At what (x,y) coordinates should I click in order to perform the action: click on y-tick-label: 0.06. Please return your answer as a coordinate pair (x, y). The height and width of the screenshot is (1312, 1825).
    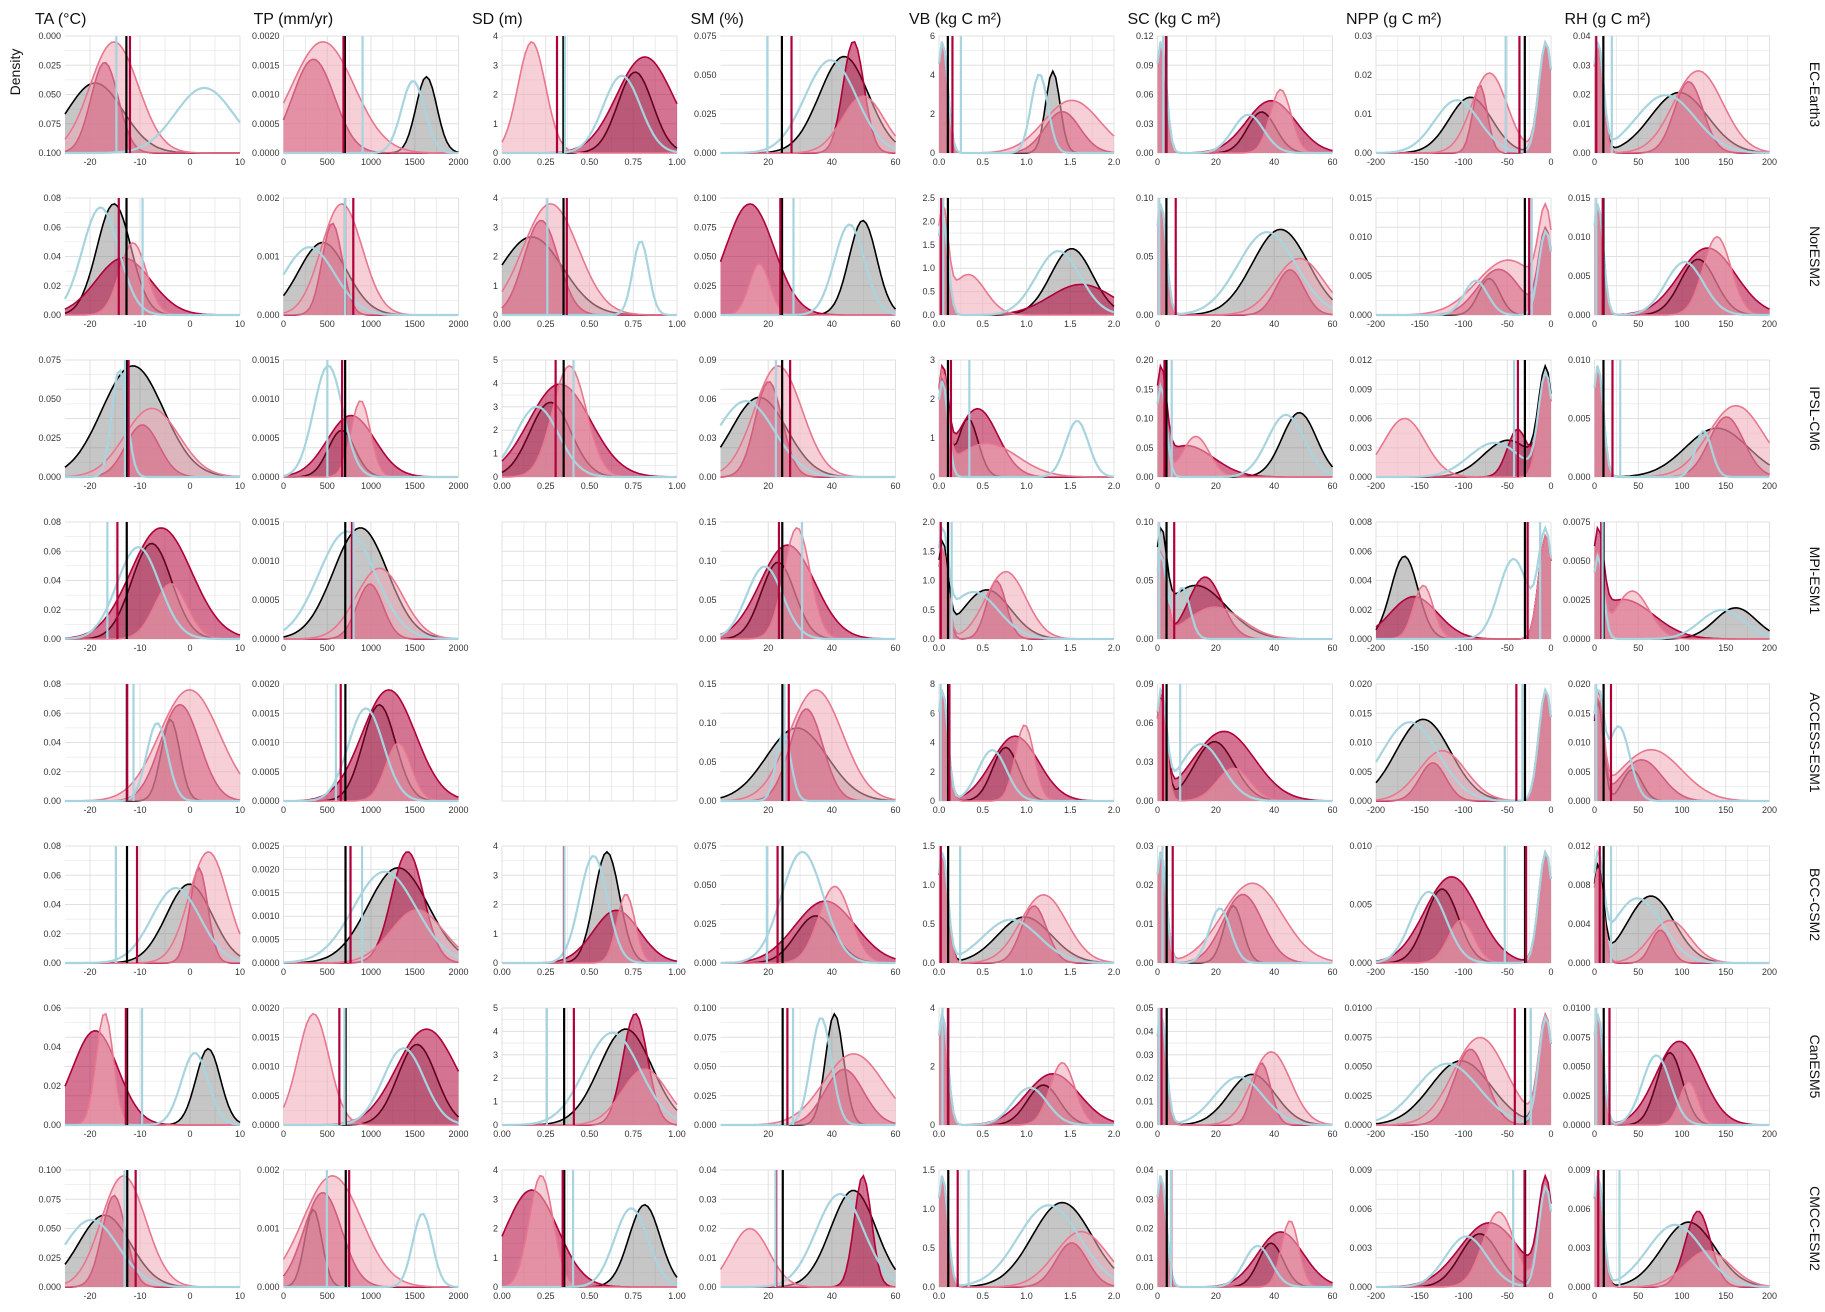
    Looking at the image, I should click on (52, 551).